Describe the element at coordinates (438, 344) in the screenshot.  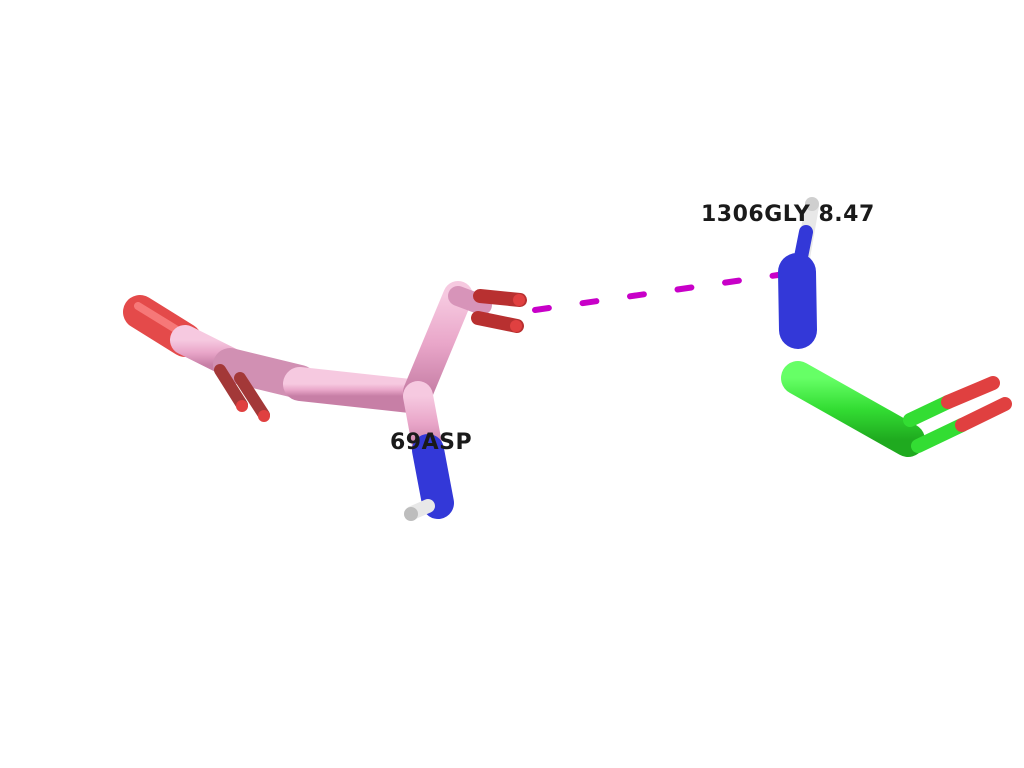
I see `asp-c-bond` at that location.